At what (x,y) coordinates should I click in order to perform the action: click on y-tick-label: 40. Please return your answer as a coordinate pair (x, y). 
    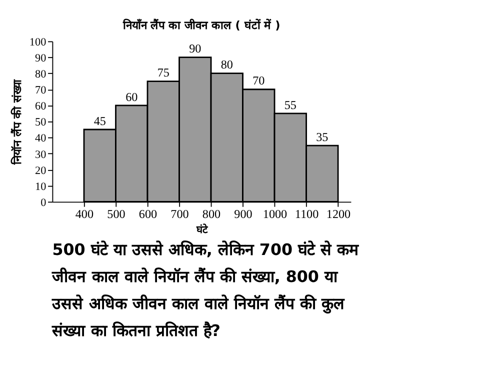
    Looking at the image, I should click on (40, 138).